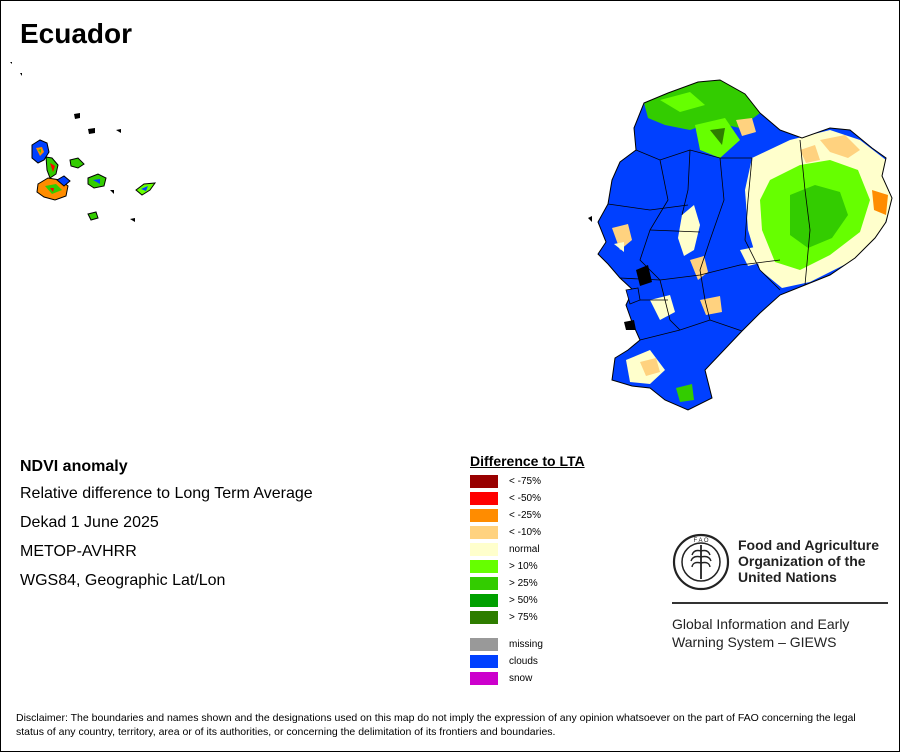 The height and width of the screenshot is (752, 900). What do you see at coordinates (780, 603) in the screenshot?
I see `logo-divider` at bounding box center [780, 603].